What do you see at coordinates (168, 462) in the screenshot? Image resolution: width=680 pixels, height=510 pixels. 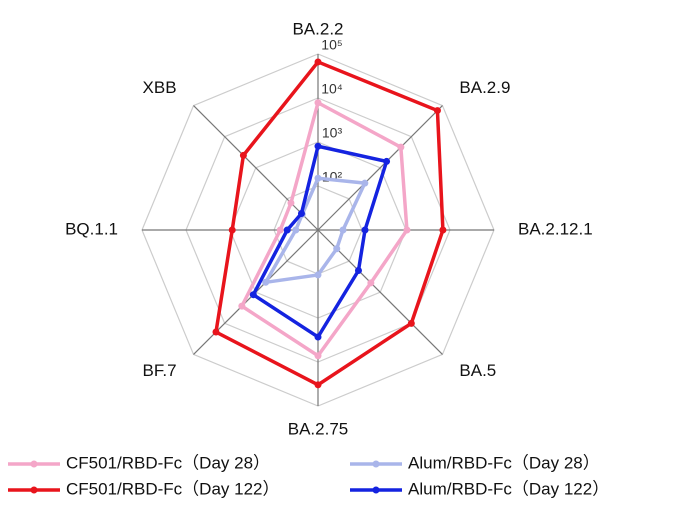 I see `legend-label: CF501/RBD-Fc（Day 28）` at bounding box center [168, 462].